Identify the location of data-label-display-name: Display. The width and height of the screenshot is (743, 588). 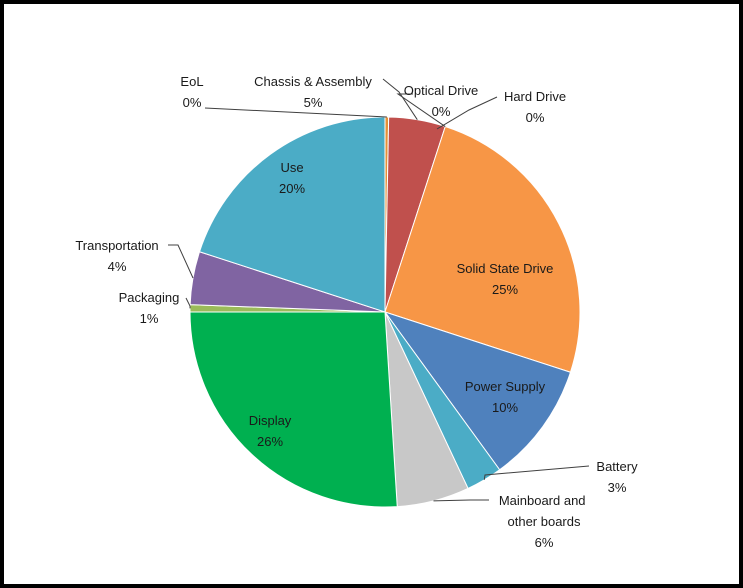
(270, 420).